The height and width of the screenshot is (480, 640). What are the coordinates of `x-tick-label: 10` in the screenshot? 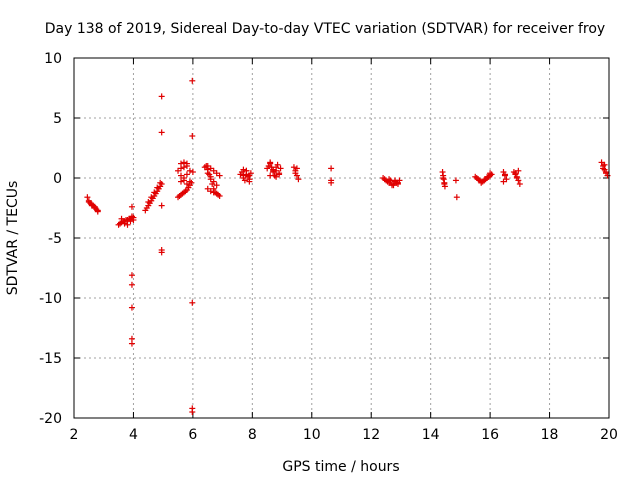 It's located at (312, 435).